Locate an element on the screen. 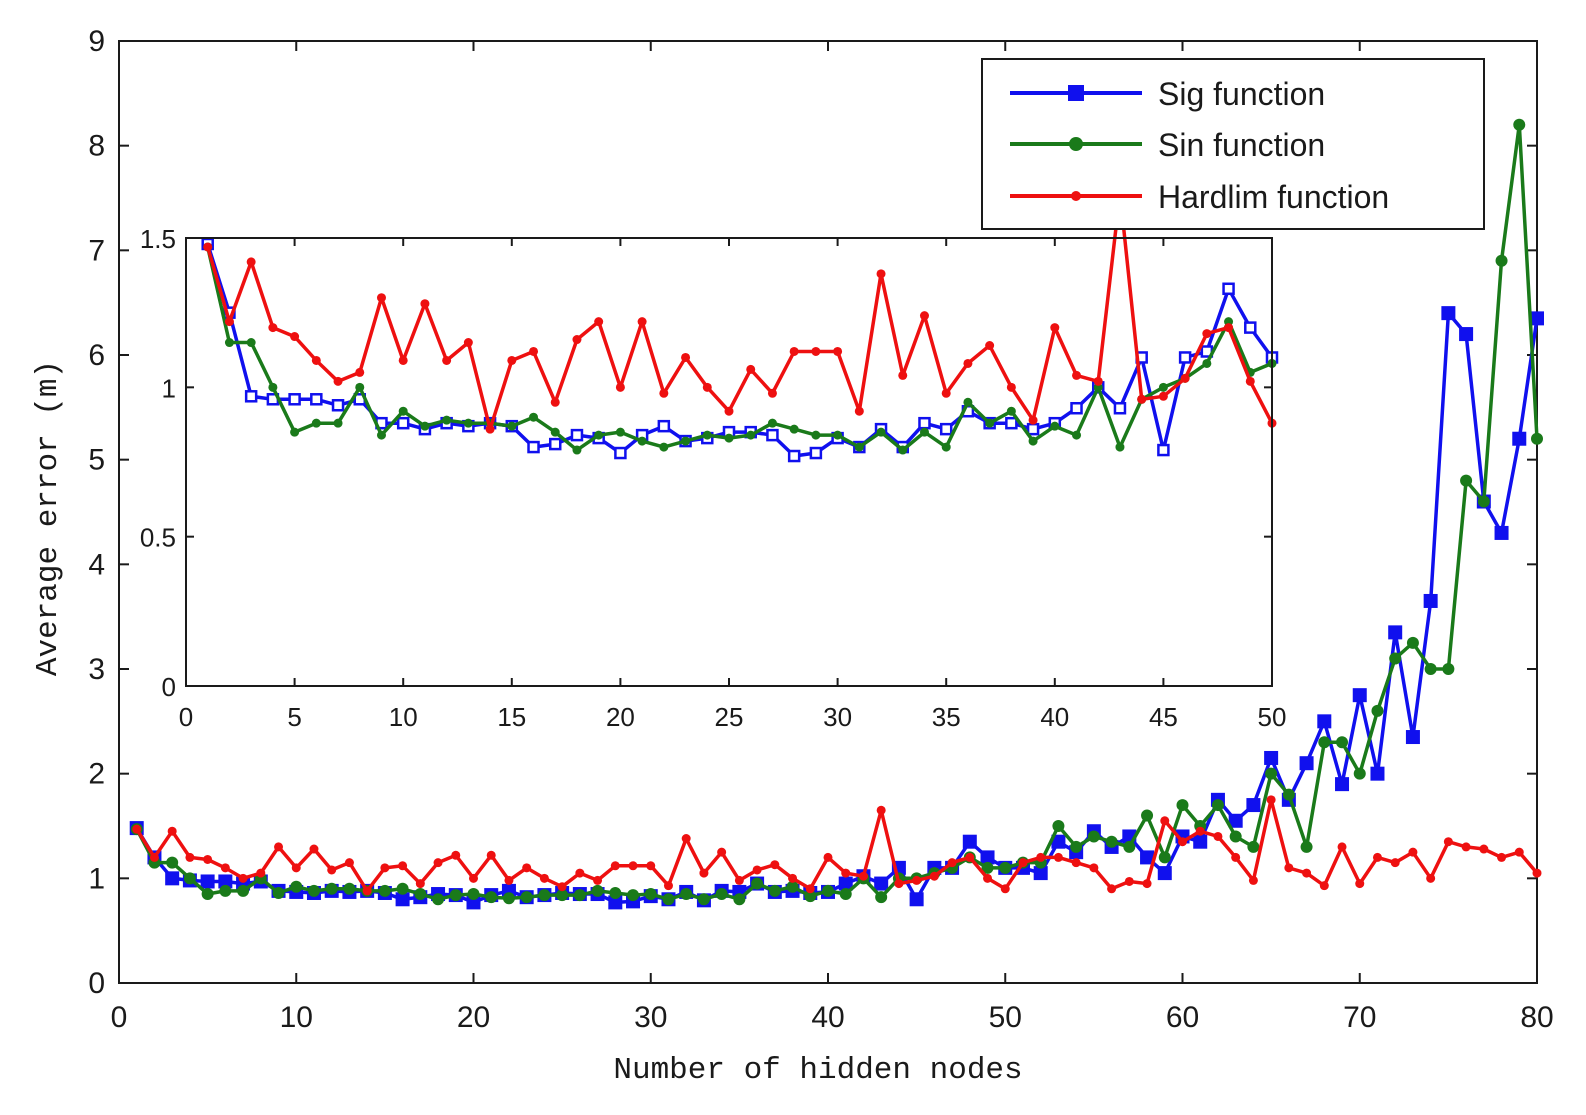 The image size is (1586, 1115). main-ytick-label: 8 is located at coordinates (96, 146).